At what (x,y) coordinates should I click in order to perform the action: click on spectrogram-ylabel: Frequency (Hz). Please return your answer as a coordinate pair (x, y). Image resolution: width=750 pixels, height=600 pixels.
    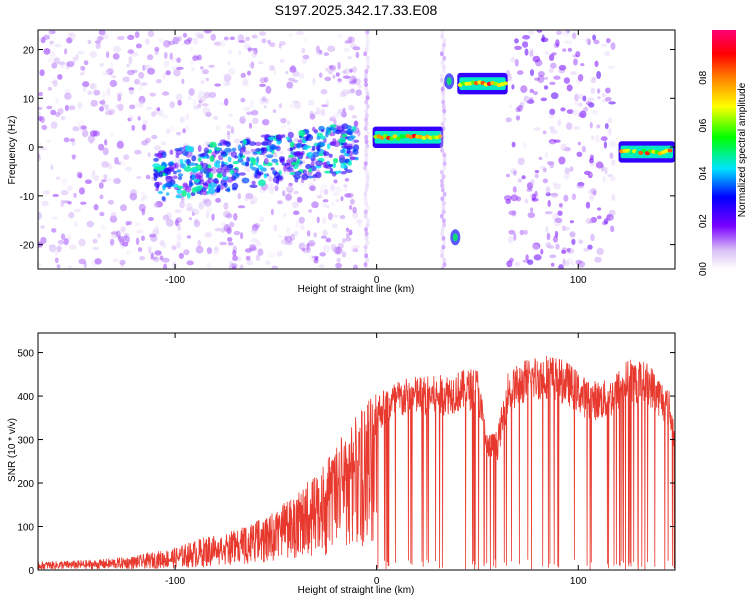
    Looking at the image, I should click on (12, 150).